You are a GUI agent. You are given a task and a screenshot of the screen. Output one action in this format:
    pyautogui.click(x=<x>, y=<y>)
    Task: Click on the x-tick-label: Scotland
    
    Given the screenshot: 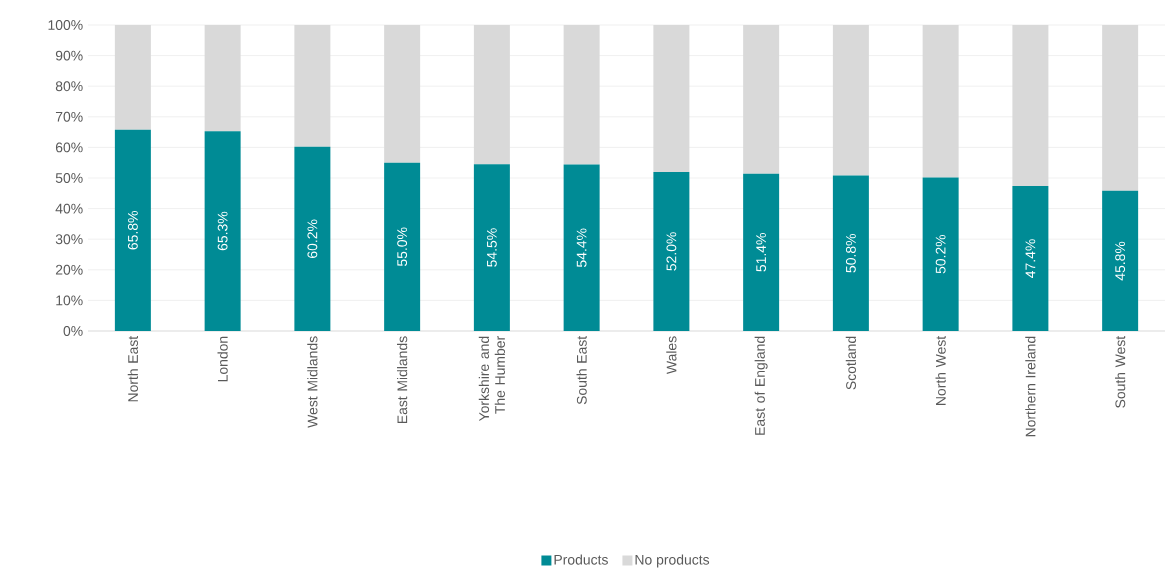 What is the action you would take?
    pyautogui.click(x=851, y=363)
    